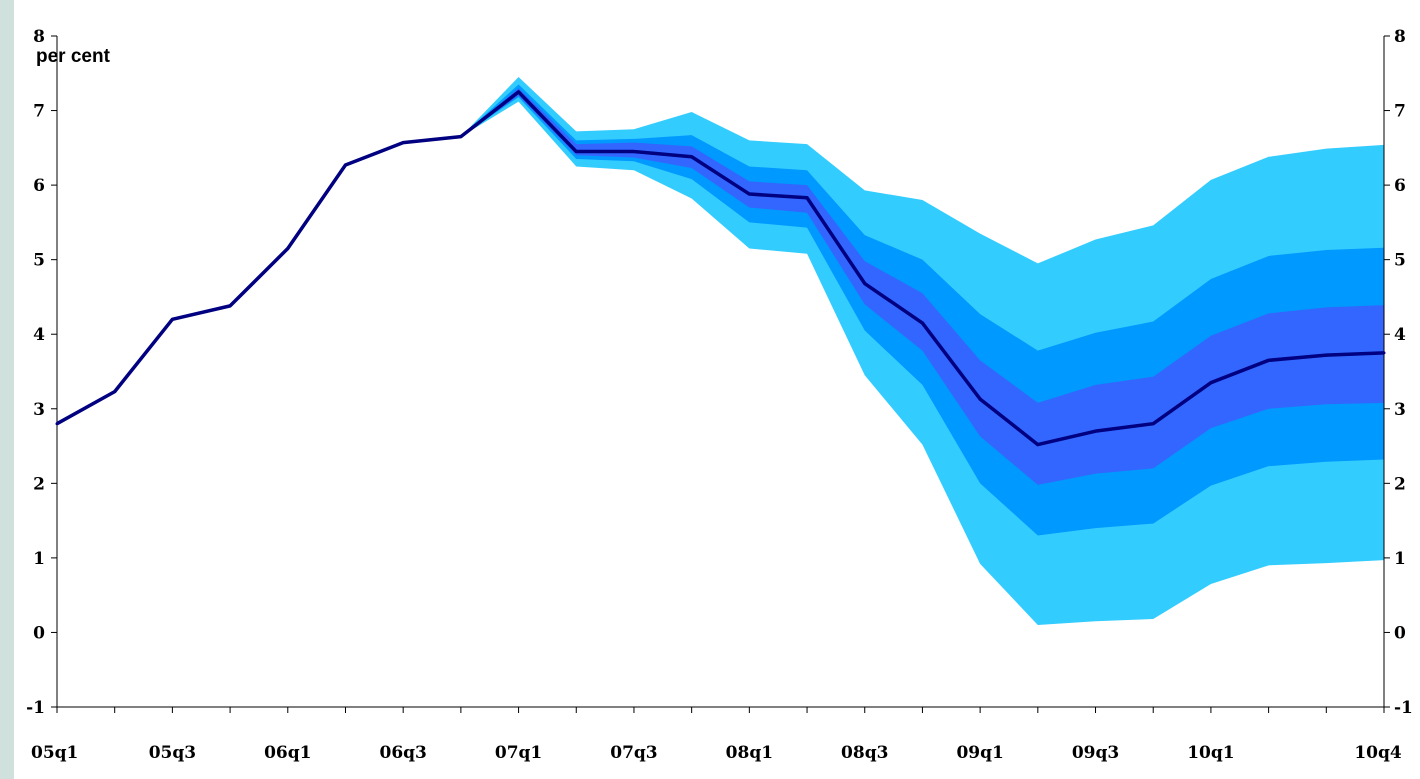 This screenshot has height=779, width=1420. Describe the element at coordinates (35, 708) in the screenshot. I see `y-tick-label-left: -1` at that location.